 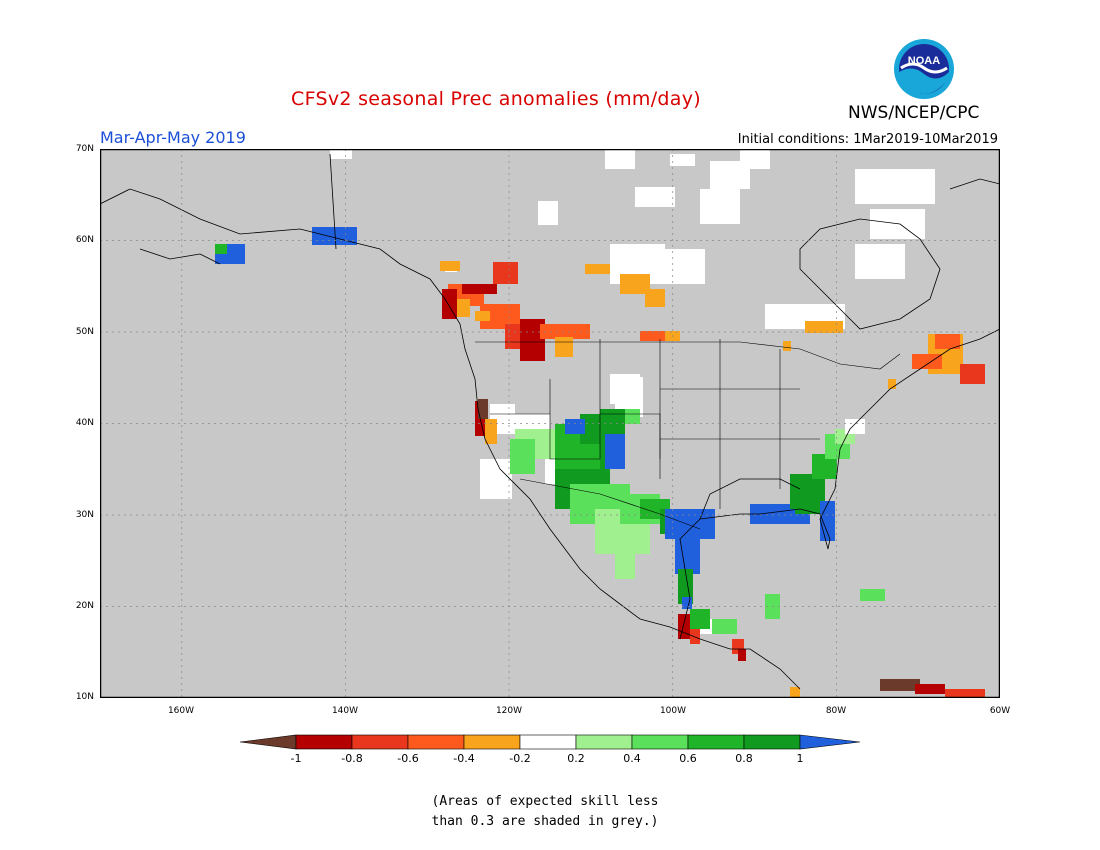 I want to click on colorbar, so click(x=550, y=742).